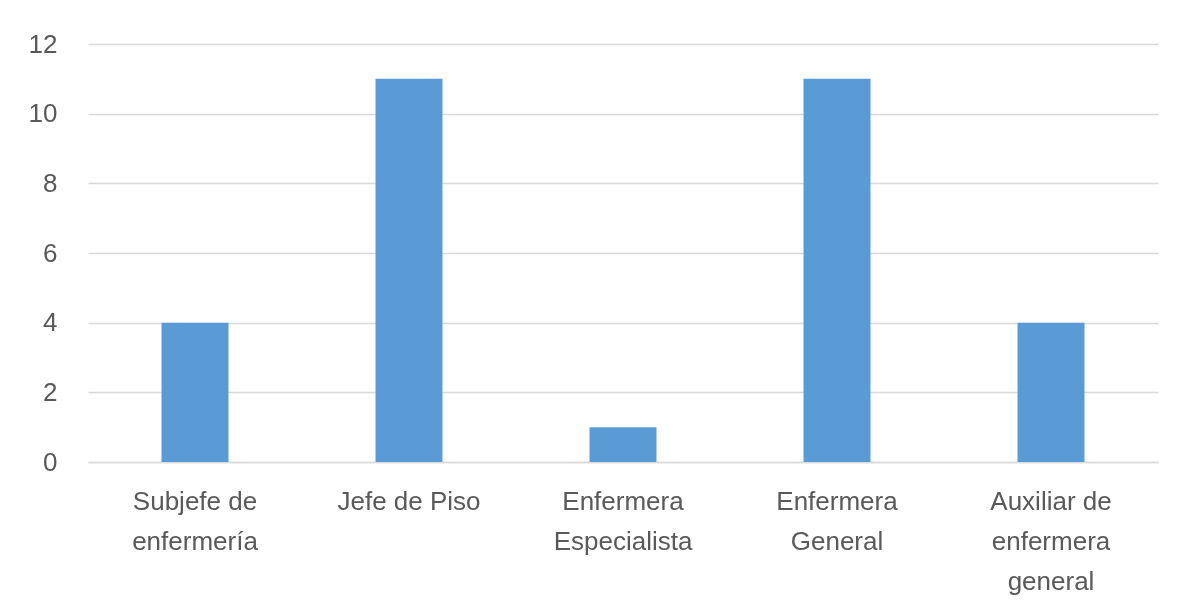  Describe the element at coordinates (43, 113) in the screenshot. I see `y-tick-label: 10` at that location.